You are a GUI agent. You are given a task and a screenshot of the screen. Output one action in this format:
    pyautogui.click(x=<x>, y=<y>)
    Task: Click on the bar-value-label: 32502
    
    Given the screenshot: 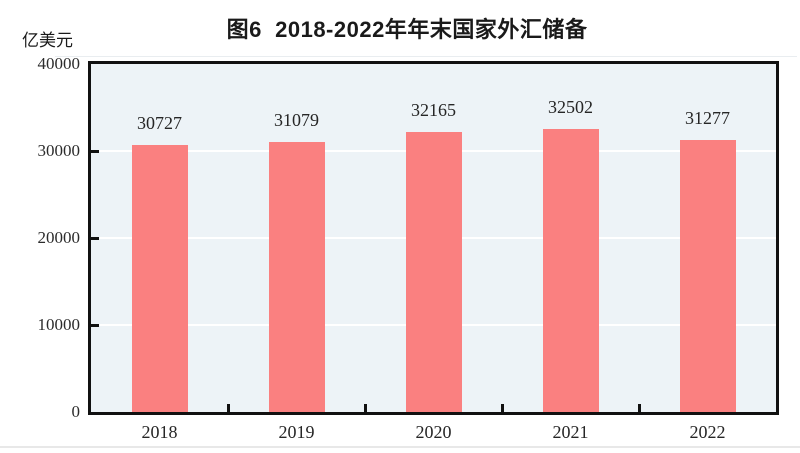 What is the action you would take?
    pyautogui.click(x=570, y=107)
    